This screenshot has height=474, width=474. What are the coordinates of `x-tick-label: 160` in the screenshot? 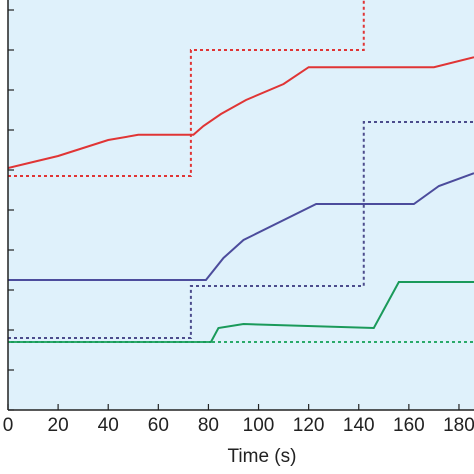 It's located at (409, 425).